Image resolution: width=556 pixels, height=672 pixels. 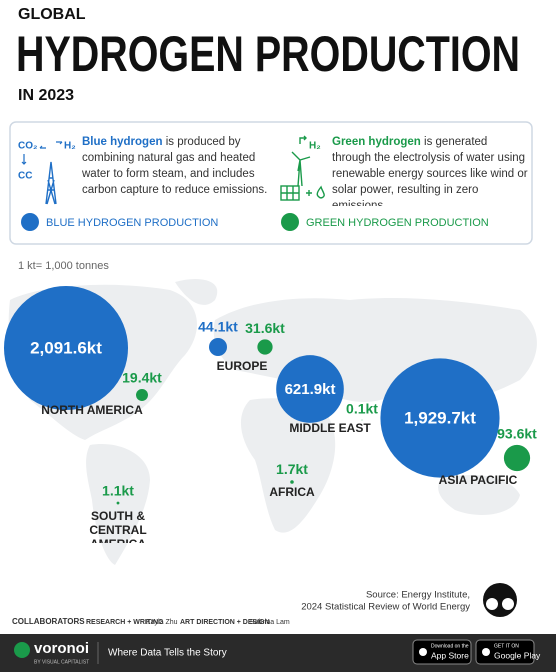 What do you see at coordinates (362, 408) in the screenshot?
I see `value-label: 0.1kt` at bounding box center [362, 408].